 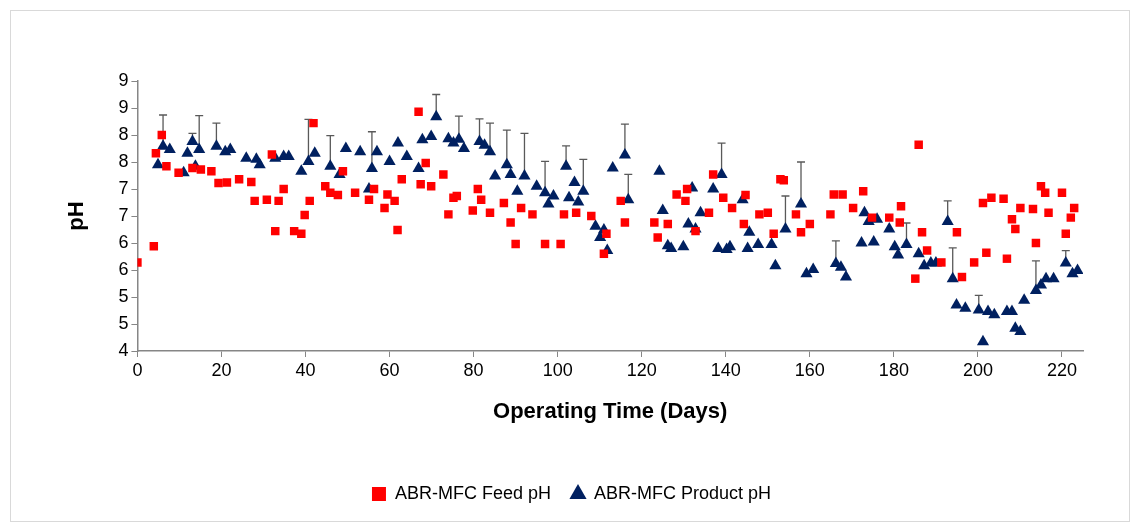 What do you see at coordinates (725, 369) in the screenshot?
I see `x-tick-label: 140` at bounding box center [725, 369].